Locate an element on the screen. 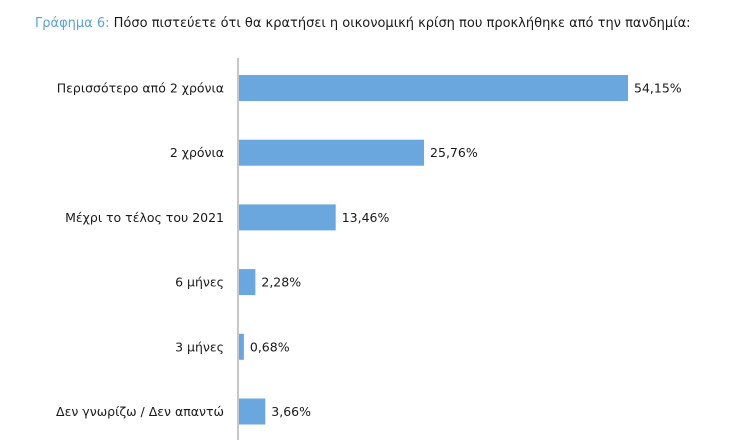 The width and height of the screenshot is (752, 440). value-label: 25,76% is located at coordinates (454, 152).